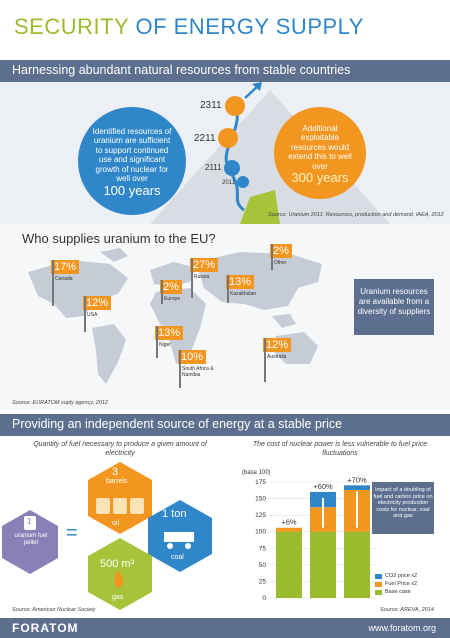 This screenshot has height=638, width=450. Describe the element at coordinates (263, 581) in the screenshot. I see `y-tick-label: 25` at that location.